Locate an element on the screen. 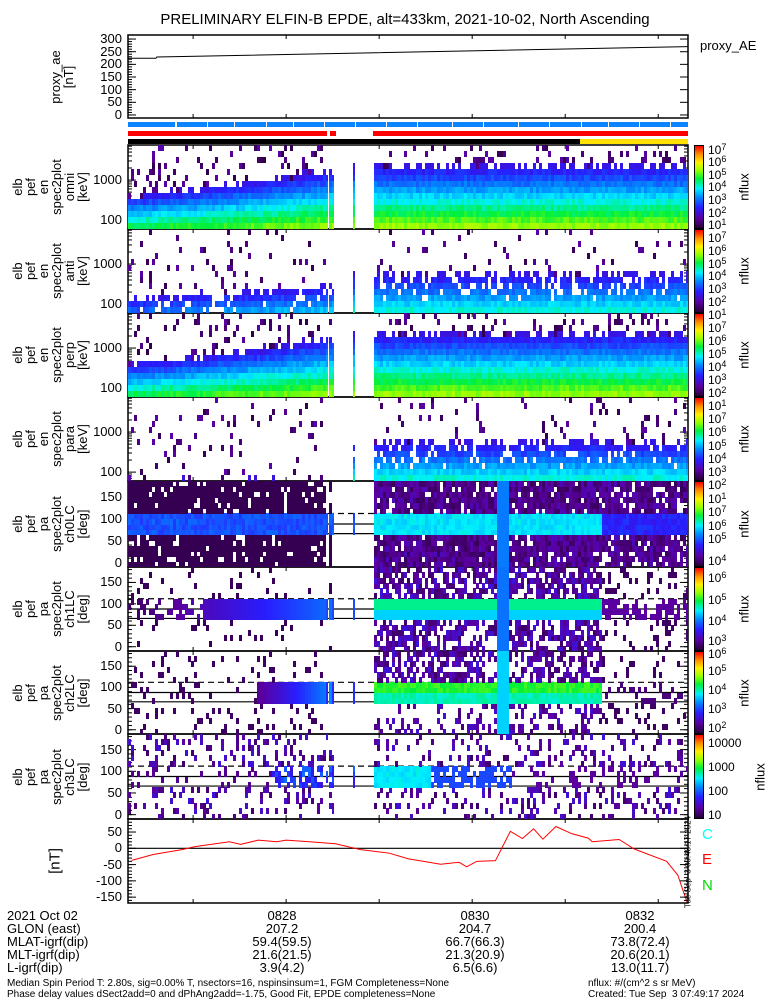  spectrogram-ch2 is located at coordinates (408, 692).